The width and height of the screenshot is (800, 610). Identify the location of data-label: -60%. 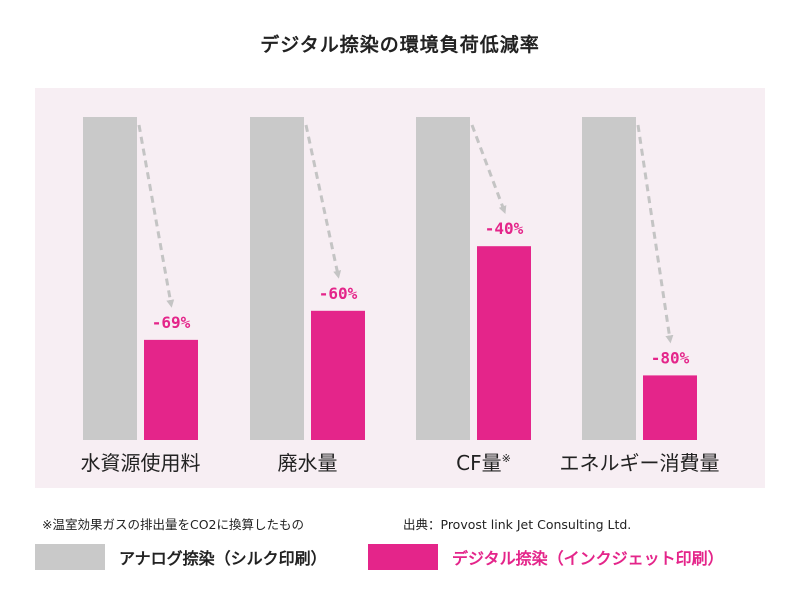
(338, 293).